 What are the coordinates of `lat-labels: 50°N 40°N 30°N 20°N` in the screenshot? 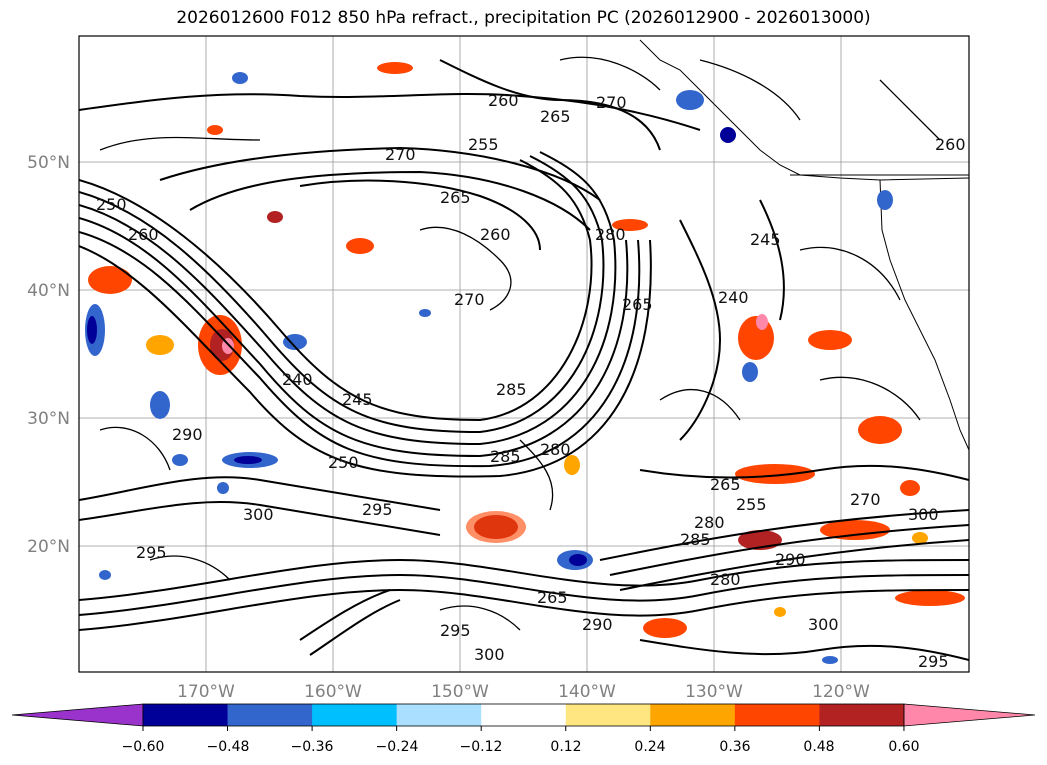 It's located at (48, 355).